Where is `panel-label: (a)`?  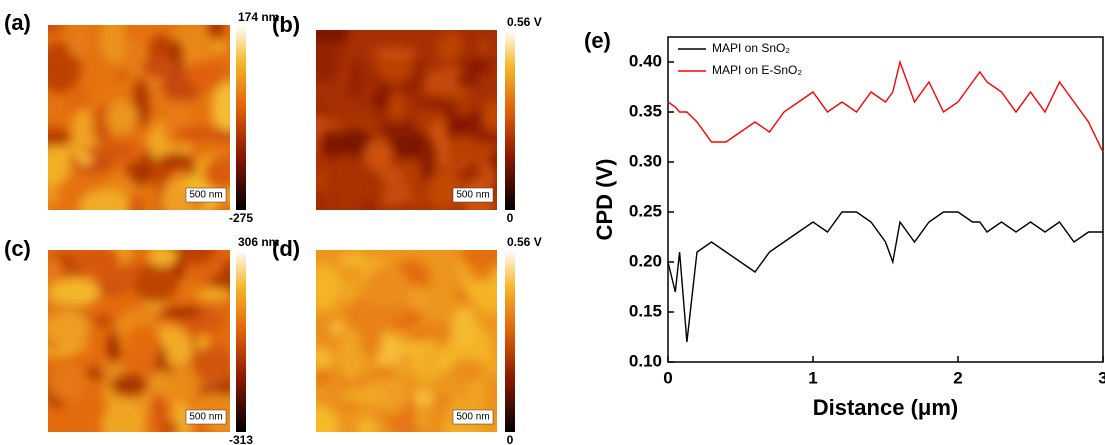 panel-label: (a) is located at coordinates (17, 22).